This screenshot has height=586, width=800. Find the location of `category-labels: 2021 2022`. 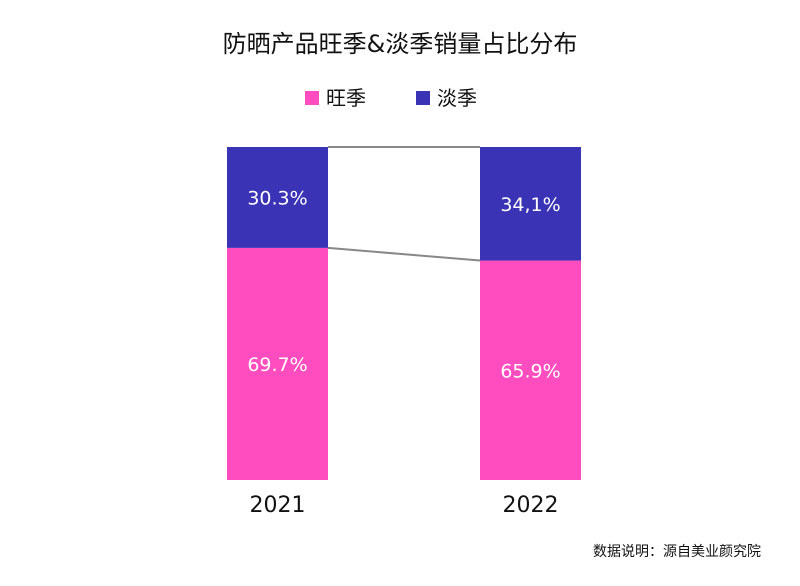

category-labels: 2021 2022 is located at coordinates (404, 505).